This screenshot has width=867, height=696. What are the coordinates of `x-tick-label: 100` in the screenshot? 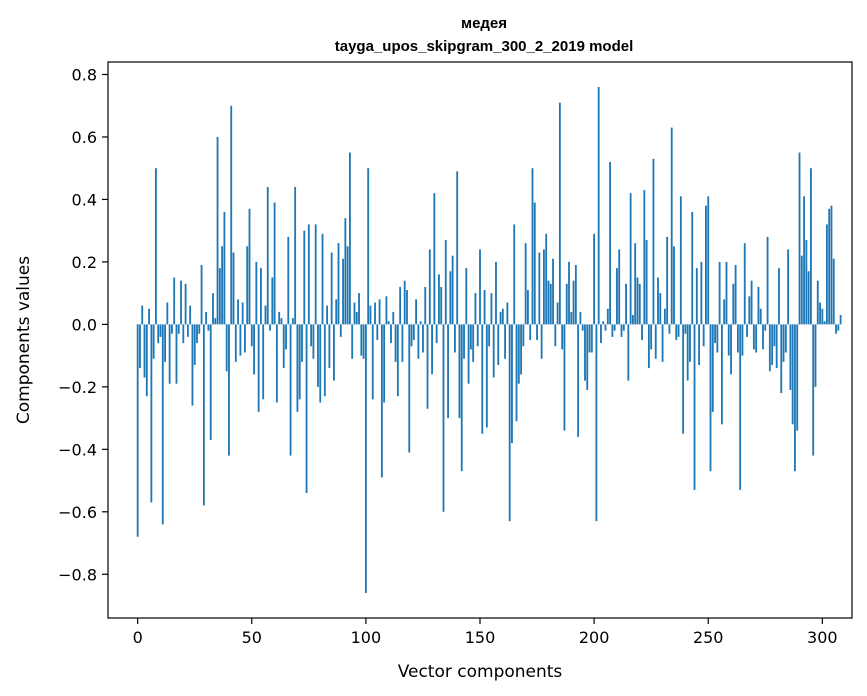 It's located at (366, 637).